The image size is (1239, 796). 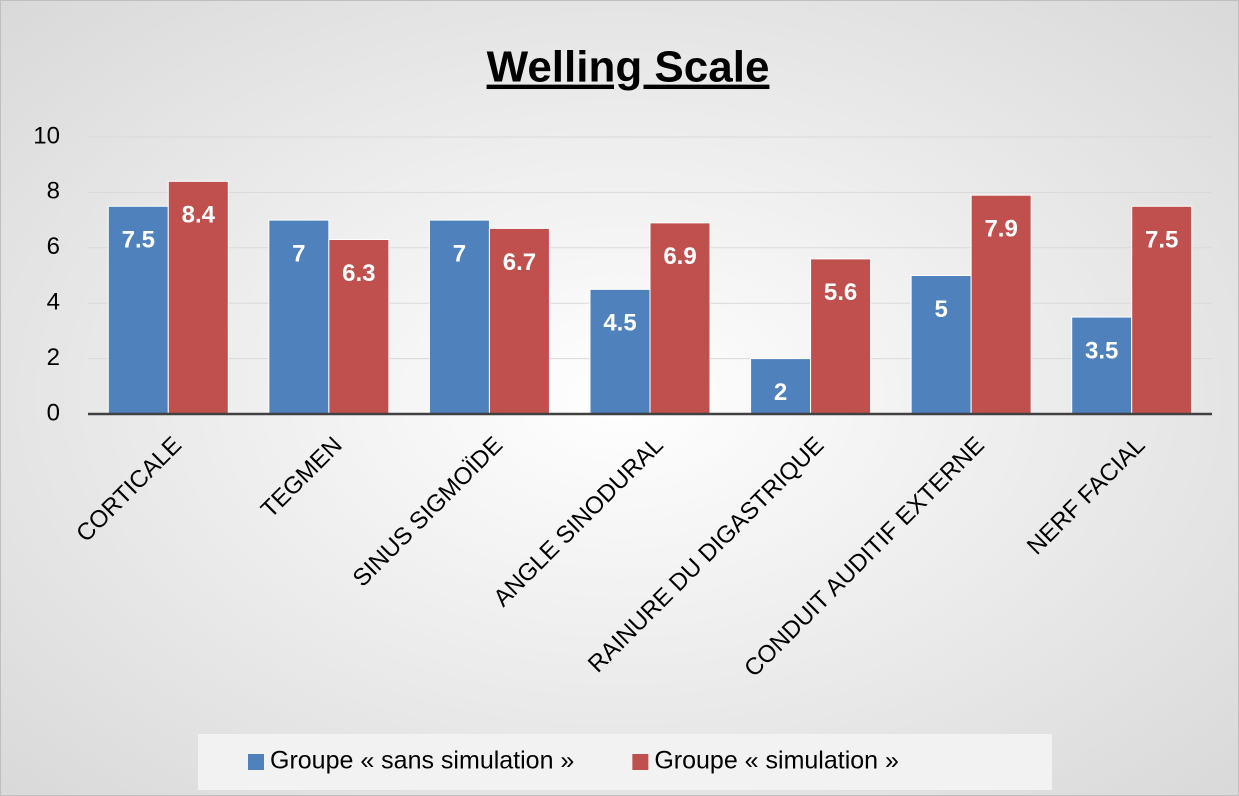 I want to click on data-label: 2, so click(x=780, y=392).